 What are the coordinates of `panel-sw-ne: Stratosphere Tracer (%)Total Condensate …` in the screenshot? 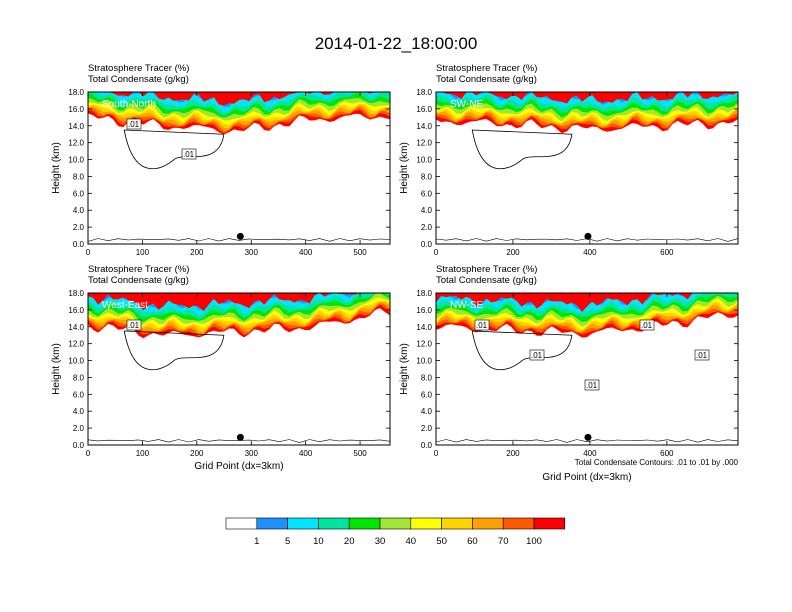 It's located at (569, 160).